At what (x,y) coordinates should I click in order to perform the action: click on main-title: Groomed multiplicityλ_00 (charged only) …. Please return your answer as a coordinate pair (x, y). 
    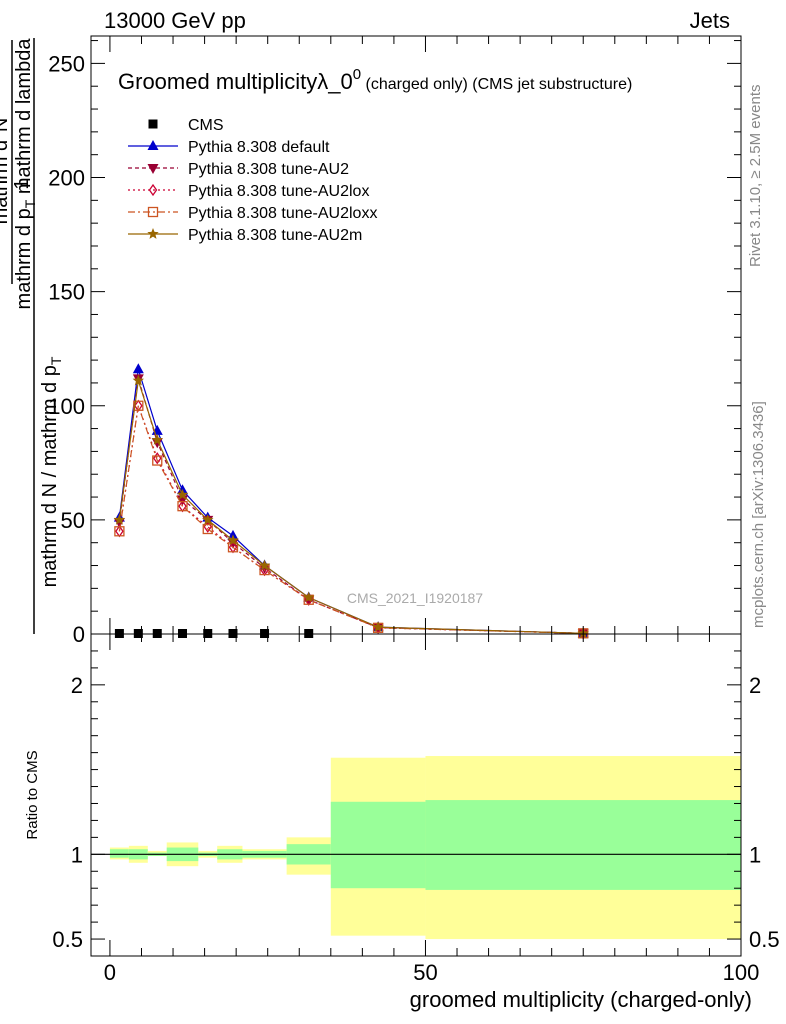
    Looking at the image, I should click on (375, 80).